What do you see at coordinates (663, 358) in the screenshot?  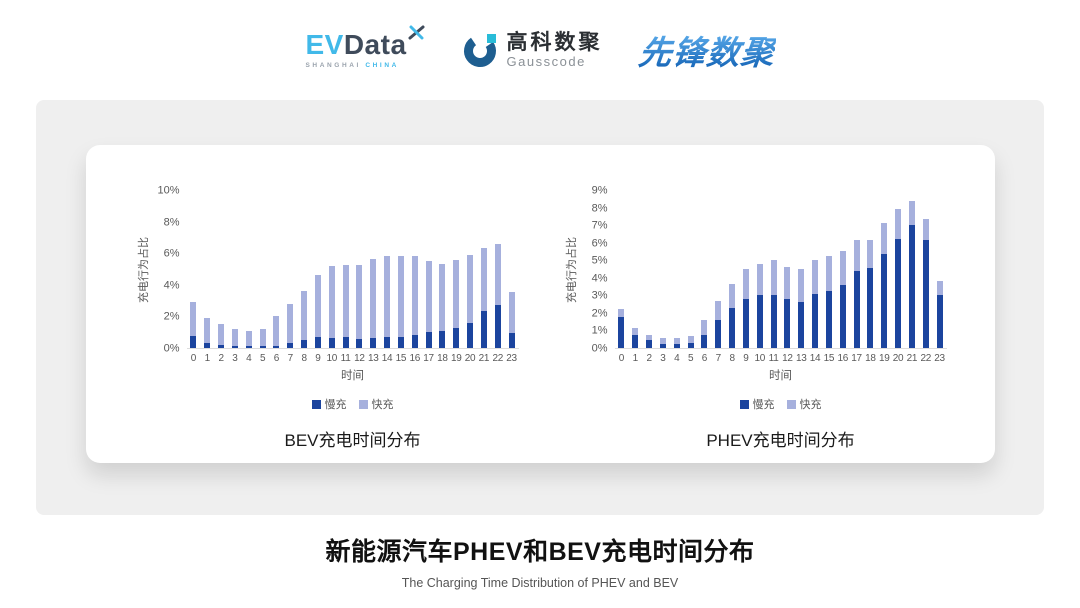 I see `x-tick-label: 3` at bounding box center [663, 358].